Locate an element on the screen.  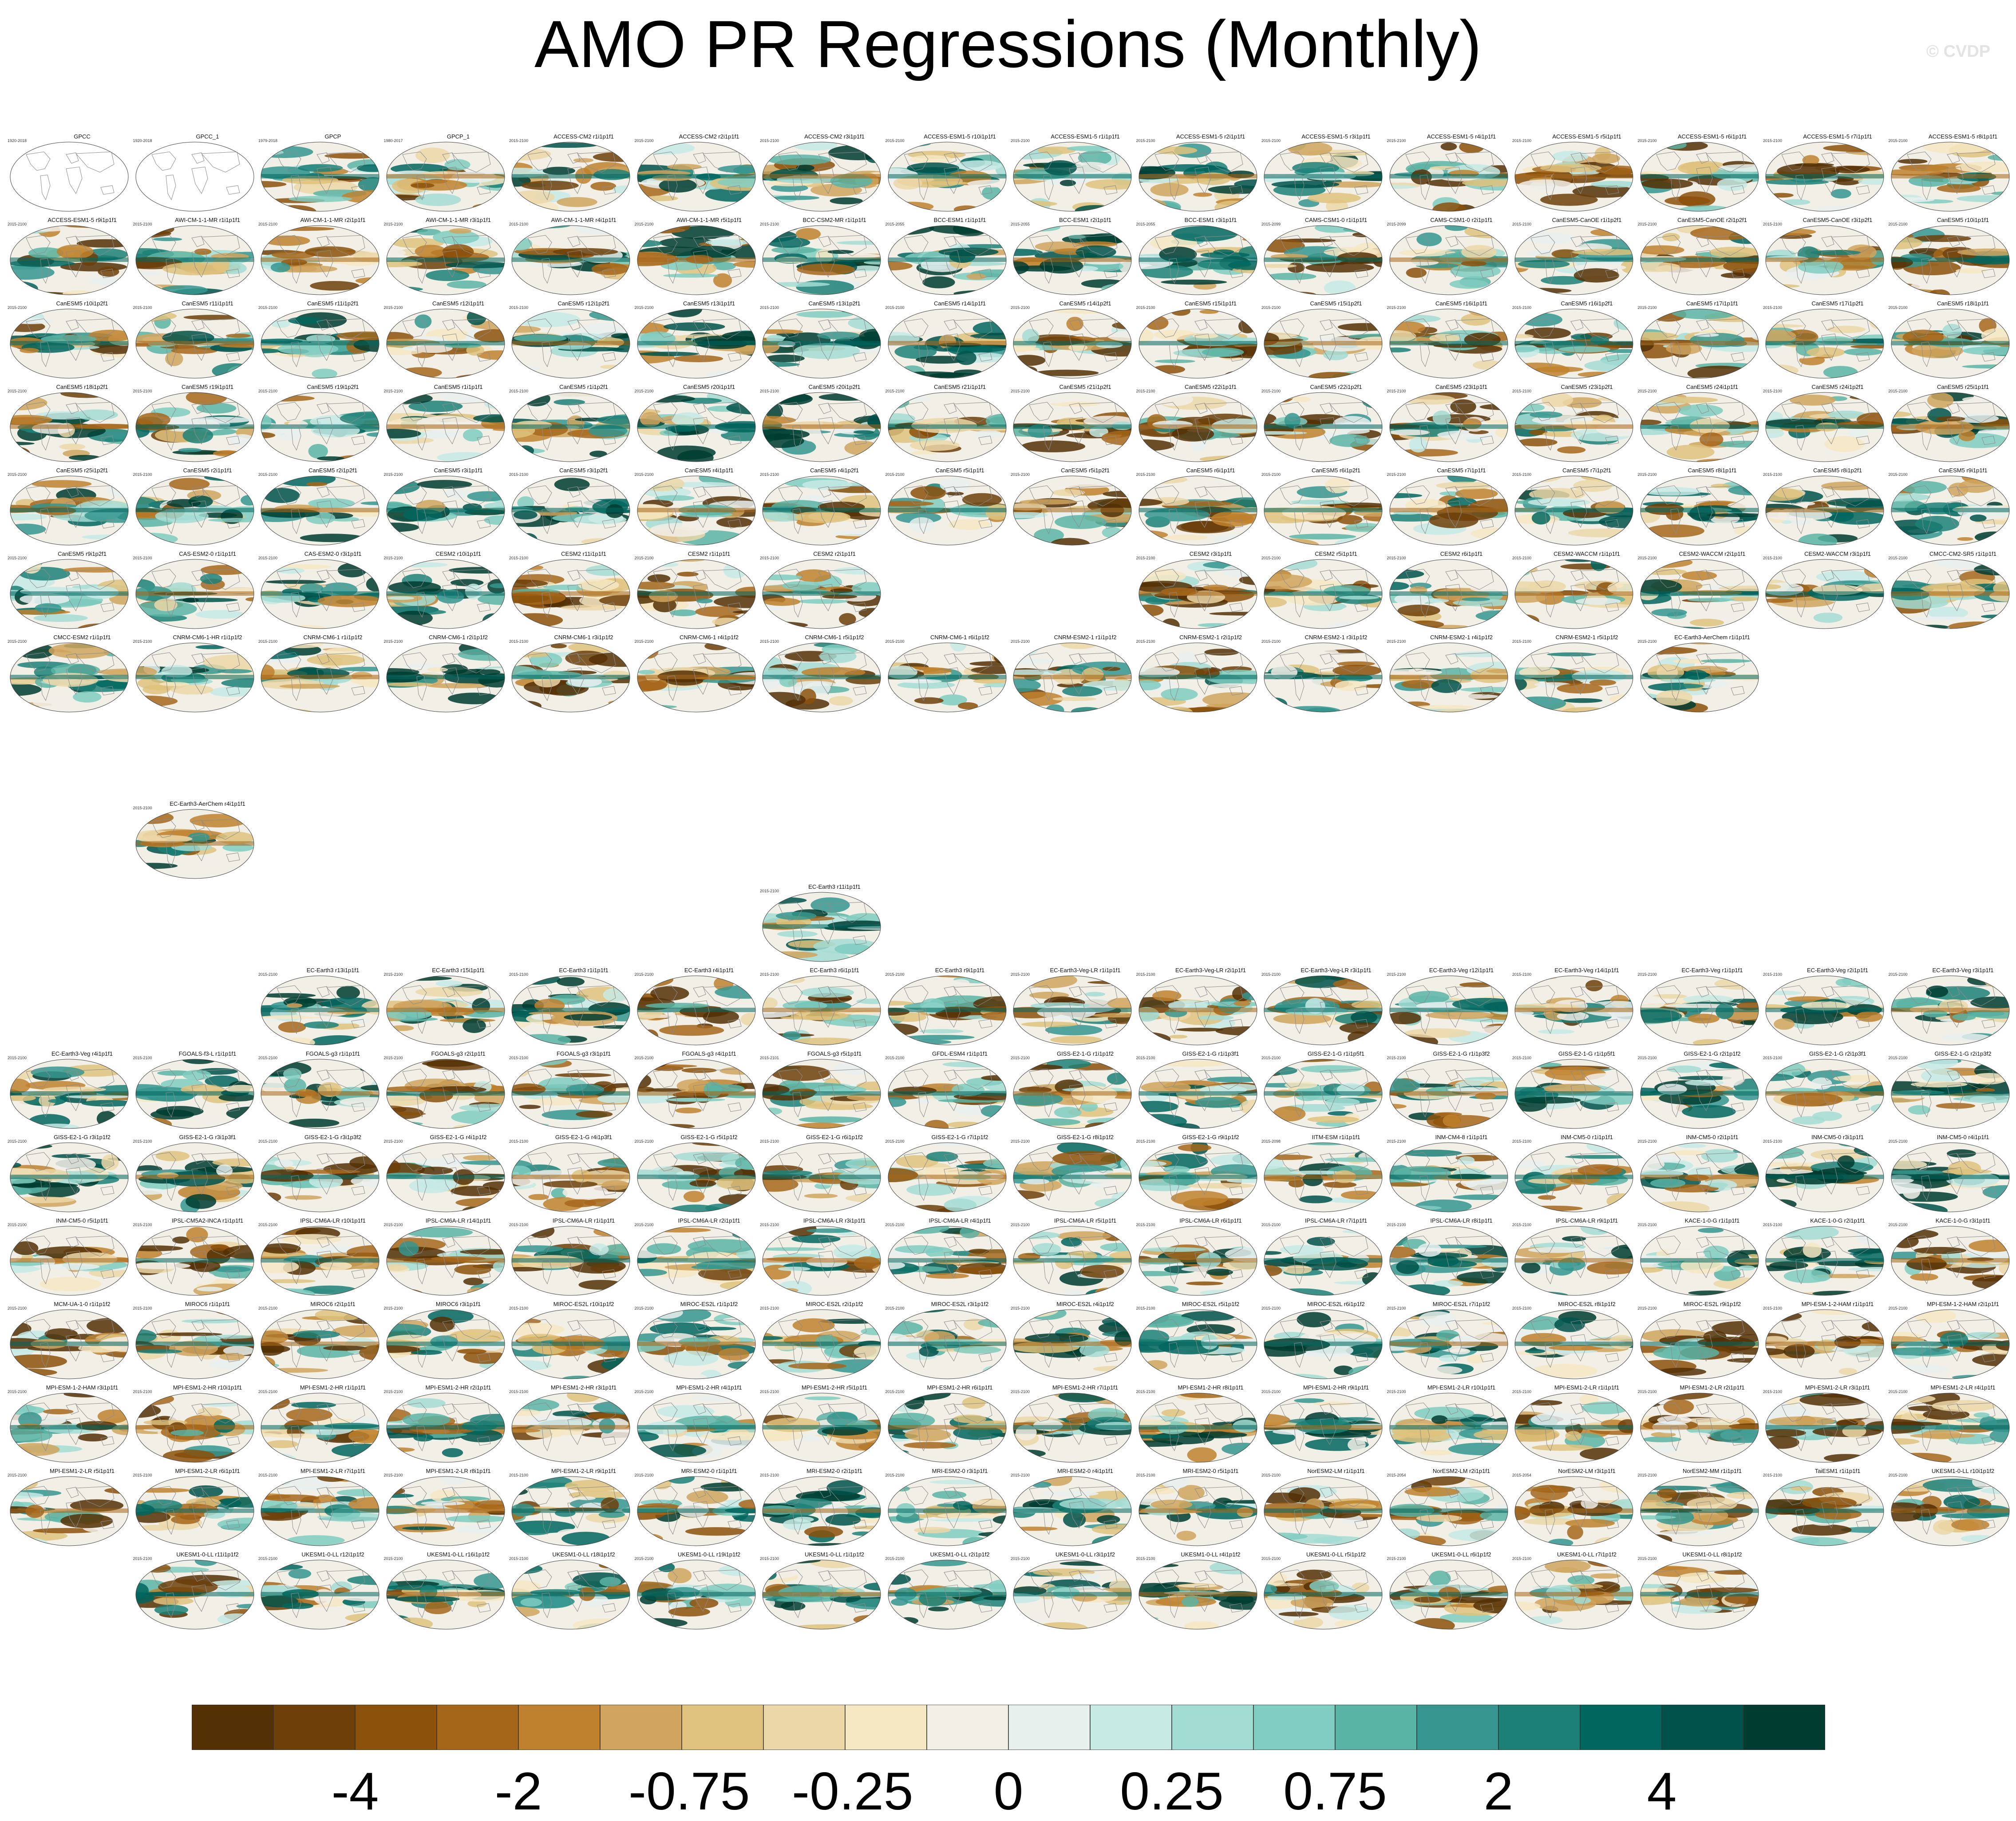
panel-title: MRI-ESM2-0 r5i1p1f1 is located at coordinates (1211, 1471).